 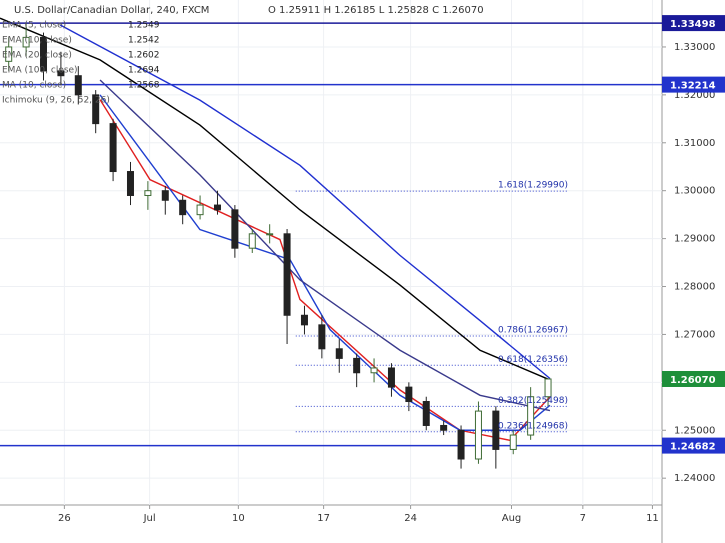 I want to click on legend-name: EMA (10, close), so click(x=37, y=41).